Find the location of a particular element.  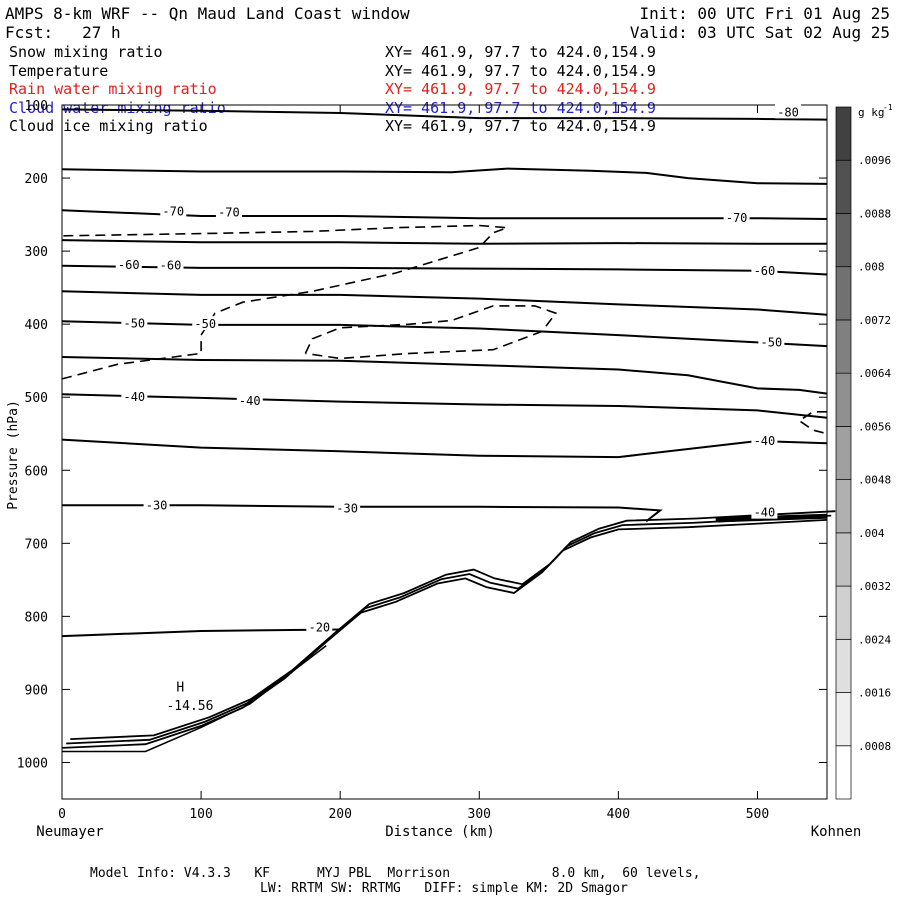

field-name: Cloud ice mixing ratio is located at coordinates (108, 126).